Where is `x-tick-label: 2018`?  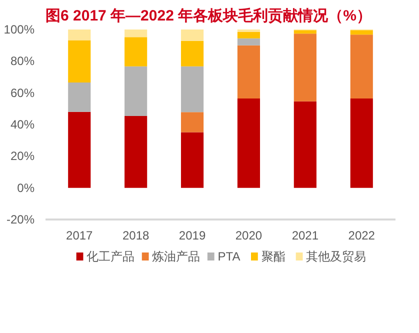
x-tick-label: 2018 is located at coordinates (136, 235).